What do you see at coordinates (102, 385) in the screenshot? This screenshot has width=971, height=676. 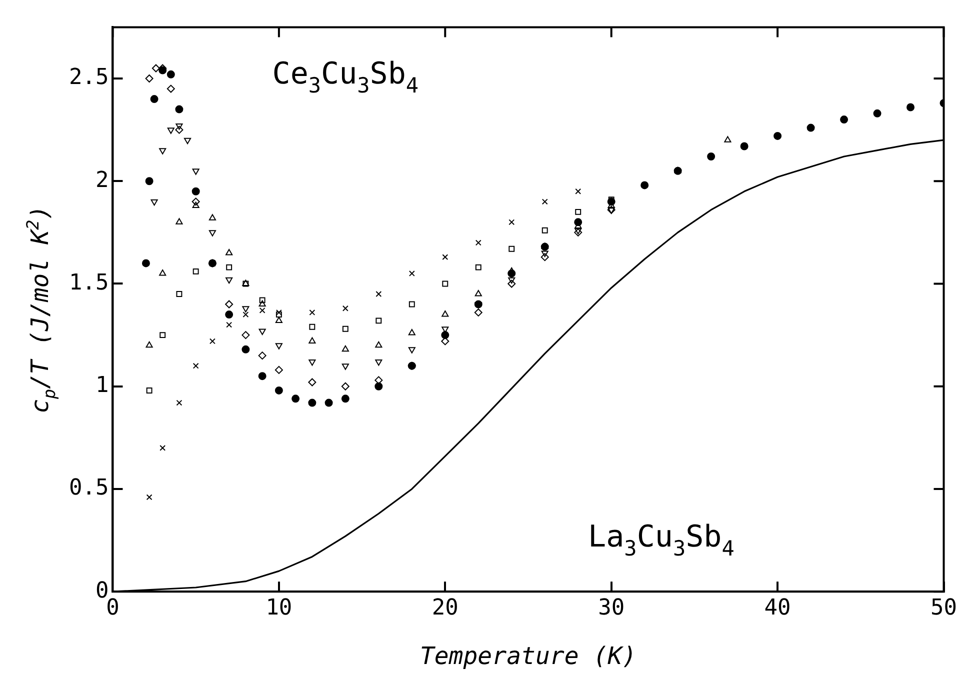 I see `y-tick-label: 1` at bounding box center [102, 385].